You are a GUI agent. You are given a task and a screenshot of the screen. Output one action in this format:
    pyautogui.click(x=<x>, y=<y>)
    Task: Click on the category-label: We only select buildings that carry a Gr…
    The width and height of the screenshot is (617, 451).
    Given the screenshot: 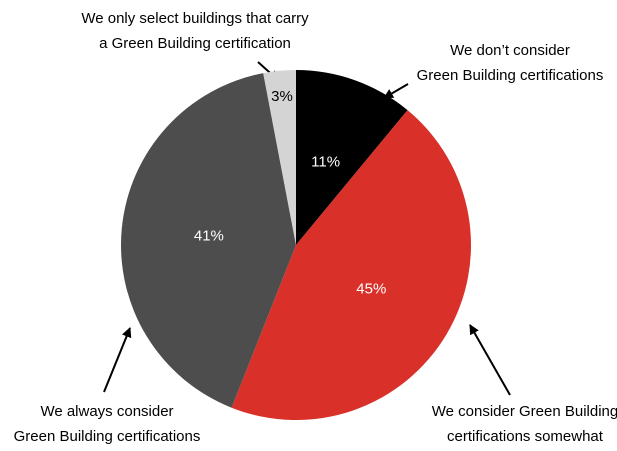 What is the action you would take?
    pyautogui.click(x=195, y=31)
    